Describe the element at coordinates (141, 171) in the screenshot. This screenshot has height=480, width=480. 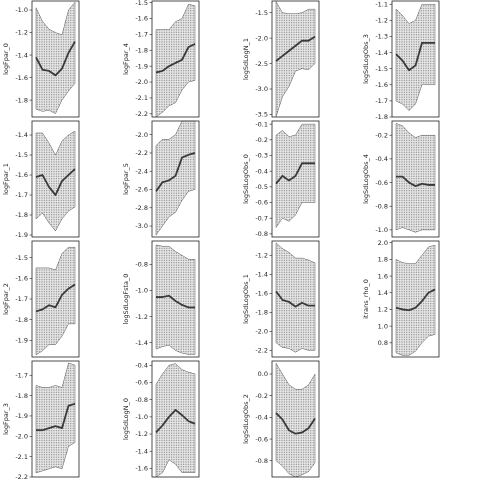
I see `y-tick-label: -2.4` at that location.